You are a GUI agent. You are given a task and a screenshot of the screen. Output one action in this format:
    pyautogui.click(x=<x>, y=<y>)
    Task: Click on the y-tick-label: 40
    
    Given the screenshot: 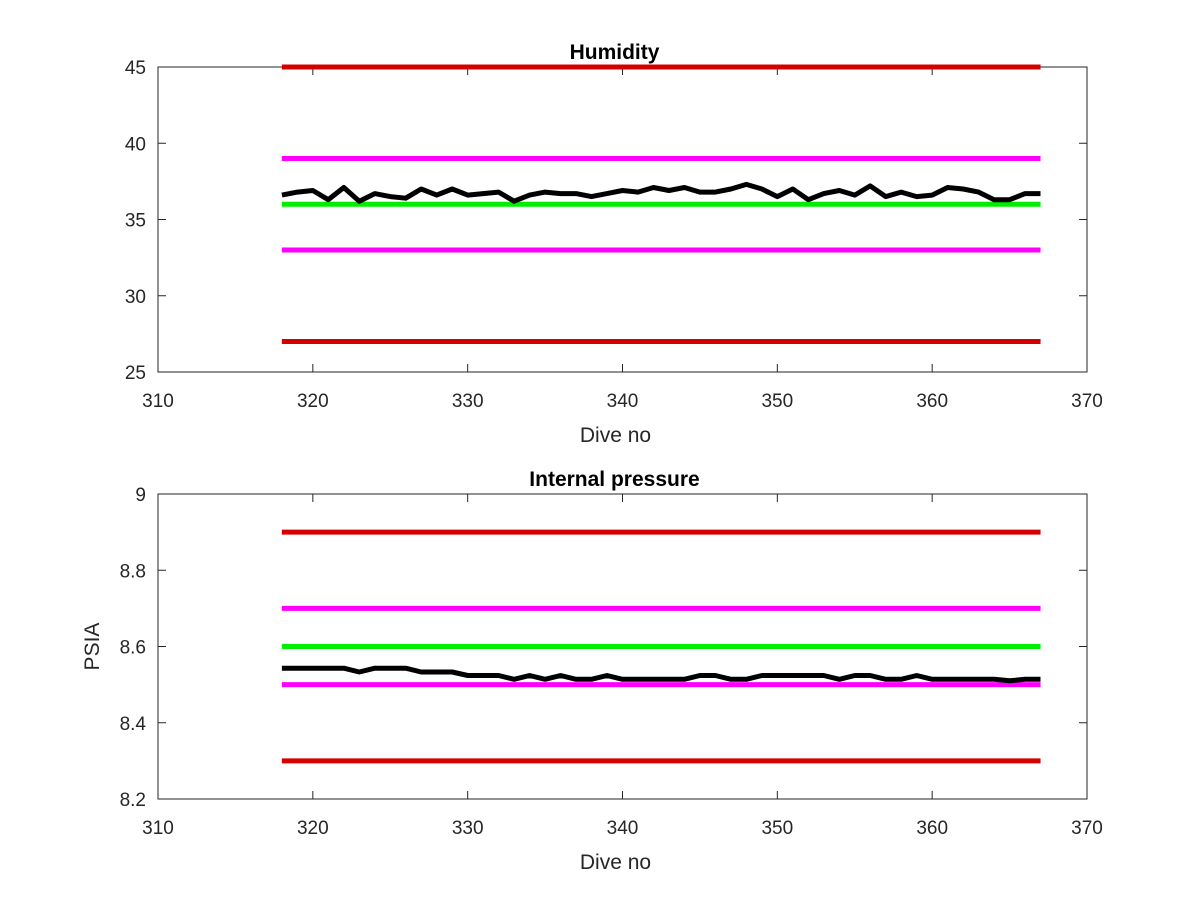 What is the action you would take?
    pyautogui.click(x=135, y=144)
    